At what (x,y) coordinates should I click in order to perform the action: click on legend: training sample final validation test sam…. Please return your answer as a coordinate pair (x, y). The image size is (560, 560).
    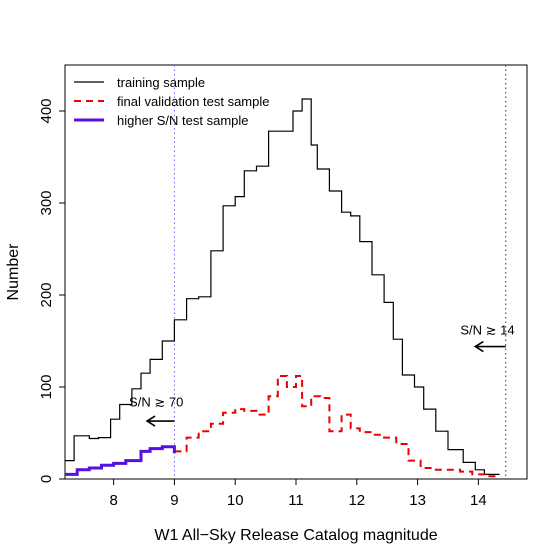
    Looking at the image, I should click on (171, 101).